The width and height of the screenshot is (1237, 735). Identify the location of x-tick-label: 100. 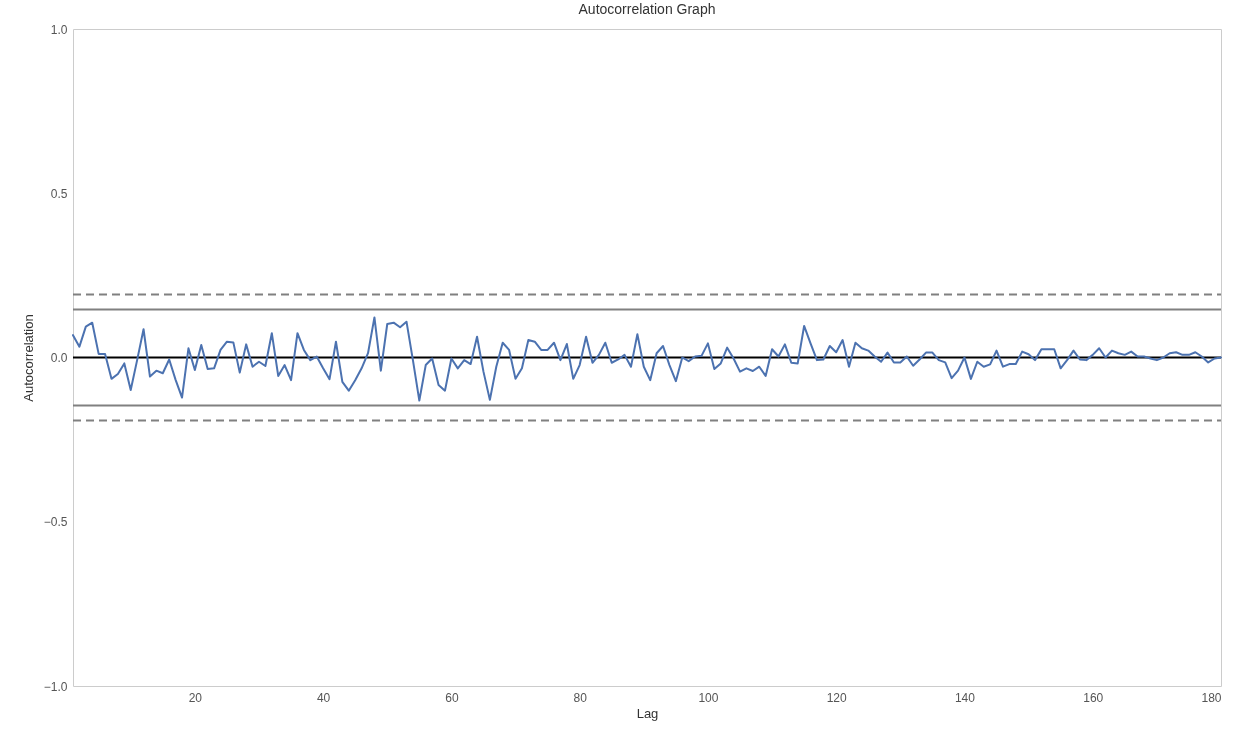
(708, 697).